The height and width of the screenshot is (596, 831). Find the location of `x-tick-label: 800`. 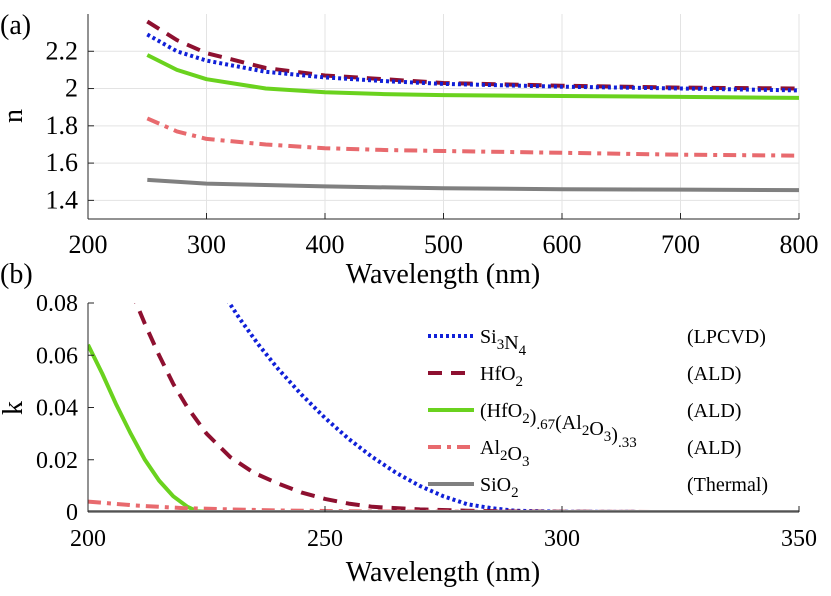

x-tick-label: 800 is located at coordinates (799, 244).